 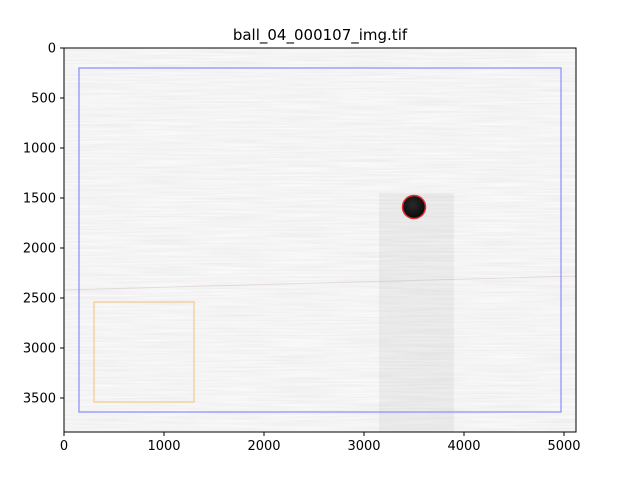 What do you see at coordinates (52, 49) in the screenshot?
I see `y-tick-label: 0` at bounding box center [52, 49].